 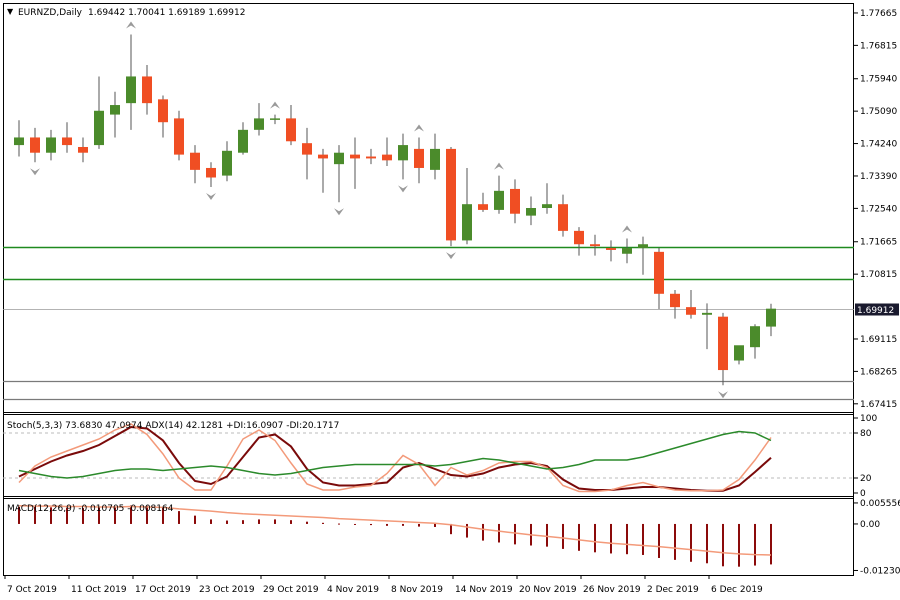 What do you see at coordinates (395, 530) in the screenshot?
I see `macd-signal-line` at bounding box center [395, 530].